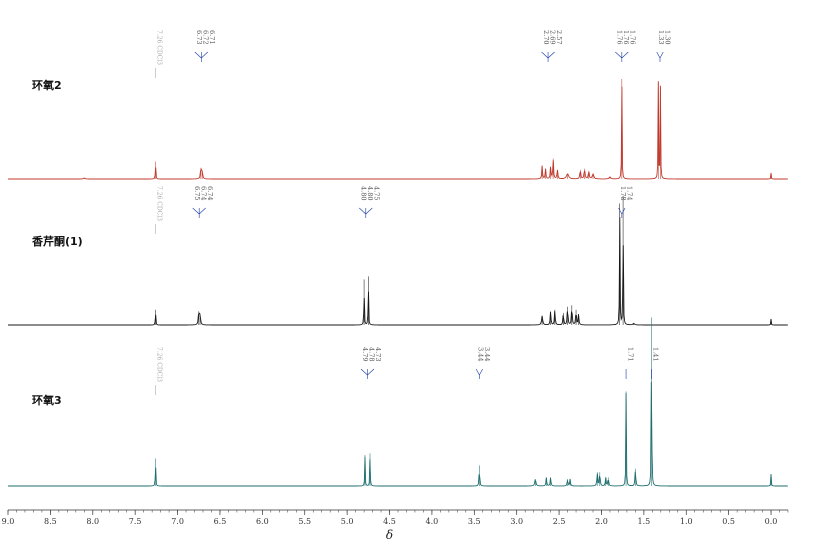  Describe the element at coordinates (372, 354) in the screenshot. I see `peak-label: 4.78` at that location.